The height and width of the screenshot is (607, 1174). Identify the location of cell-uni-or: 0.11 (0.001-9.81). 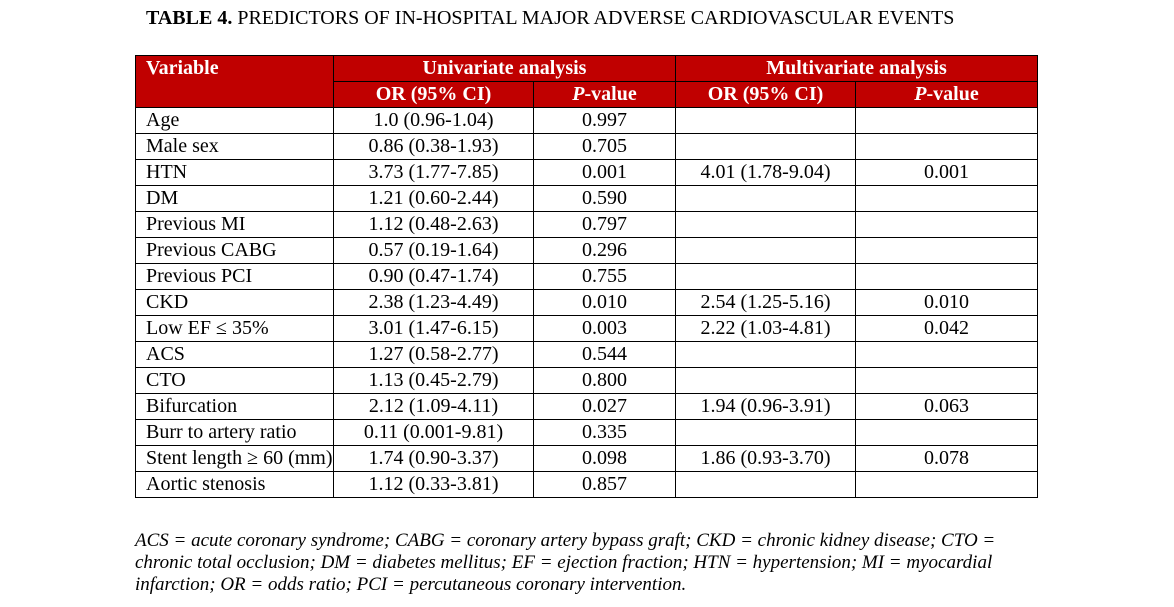
(433, 432).